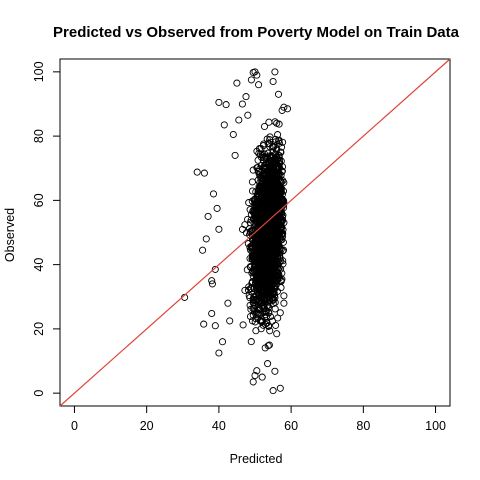 The height and width of the screenshot is (480, 480). What do you see at coordinates (10, 235) in the screenshot?
I see `y-axis-label: Observed` at bounding box center [10, 235].